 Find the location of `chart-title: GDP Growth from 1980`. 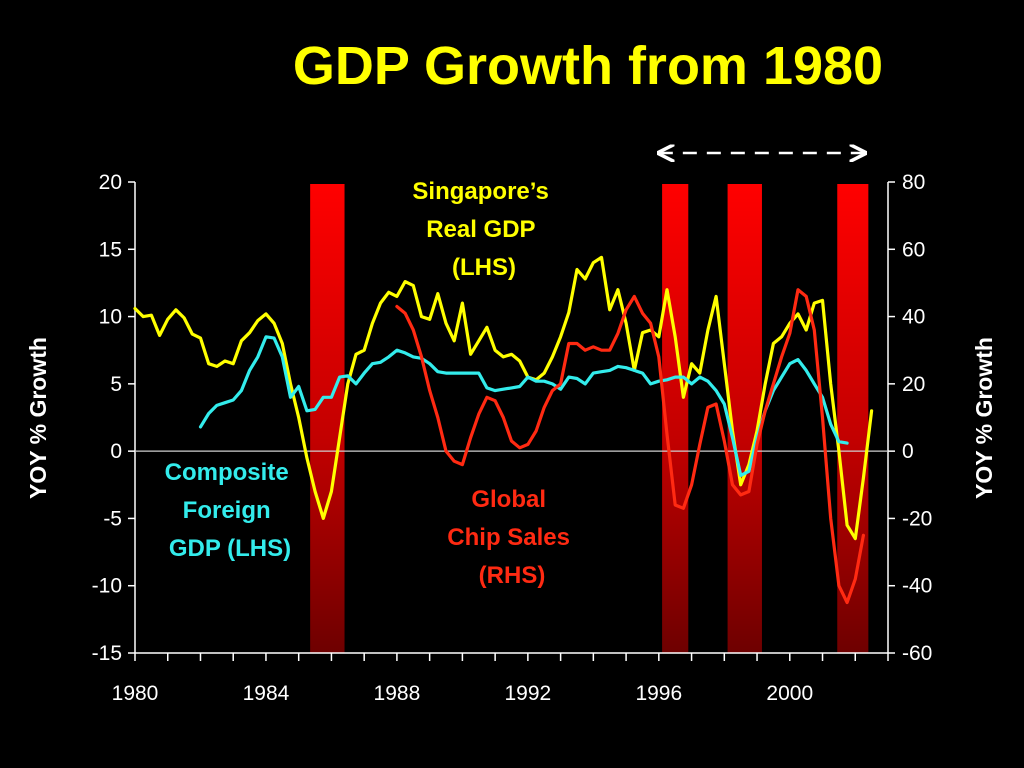

chart-title: GDP Growth from 1980 is located at coordinates (588, 66).